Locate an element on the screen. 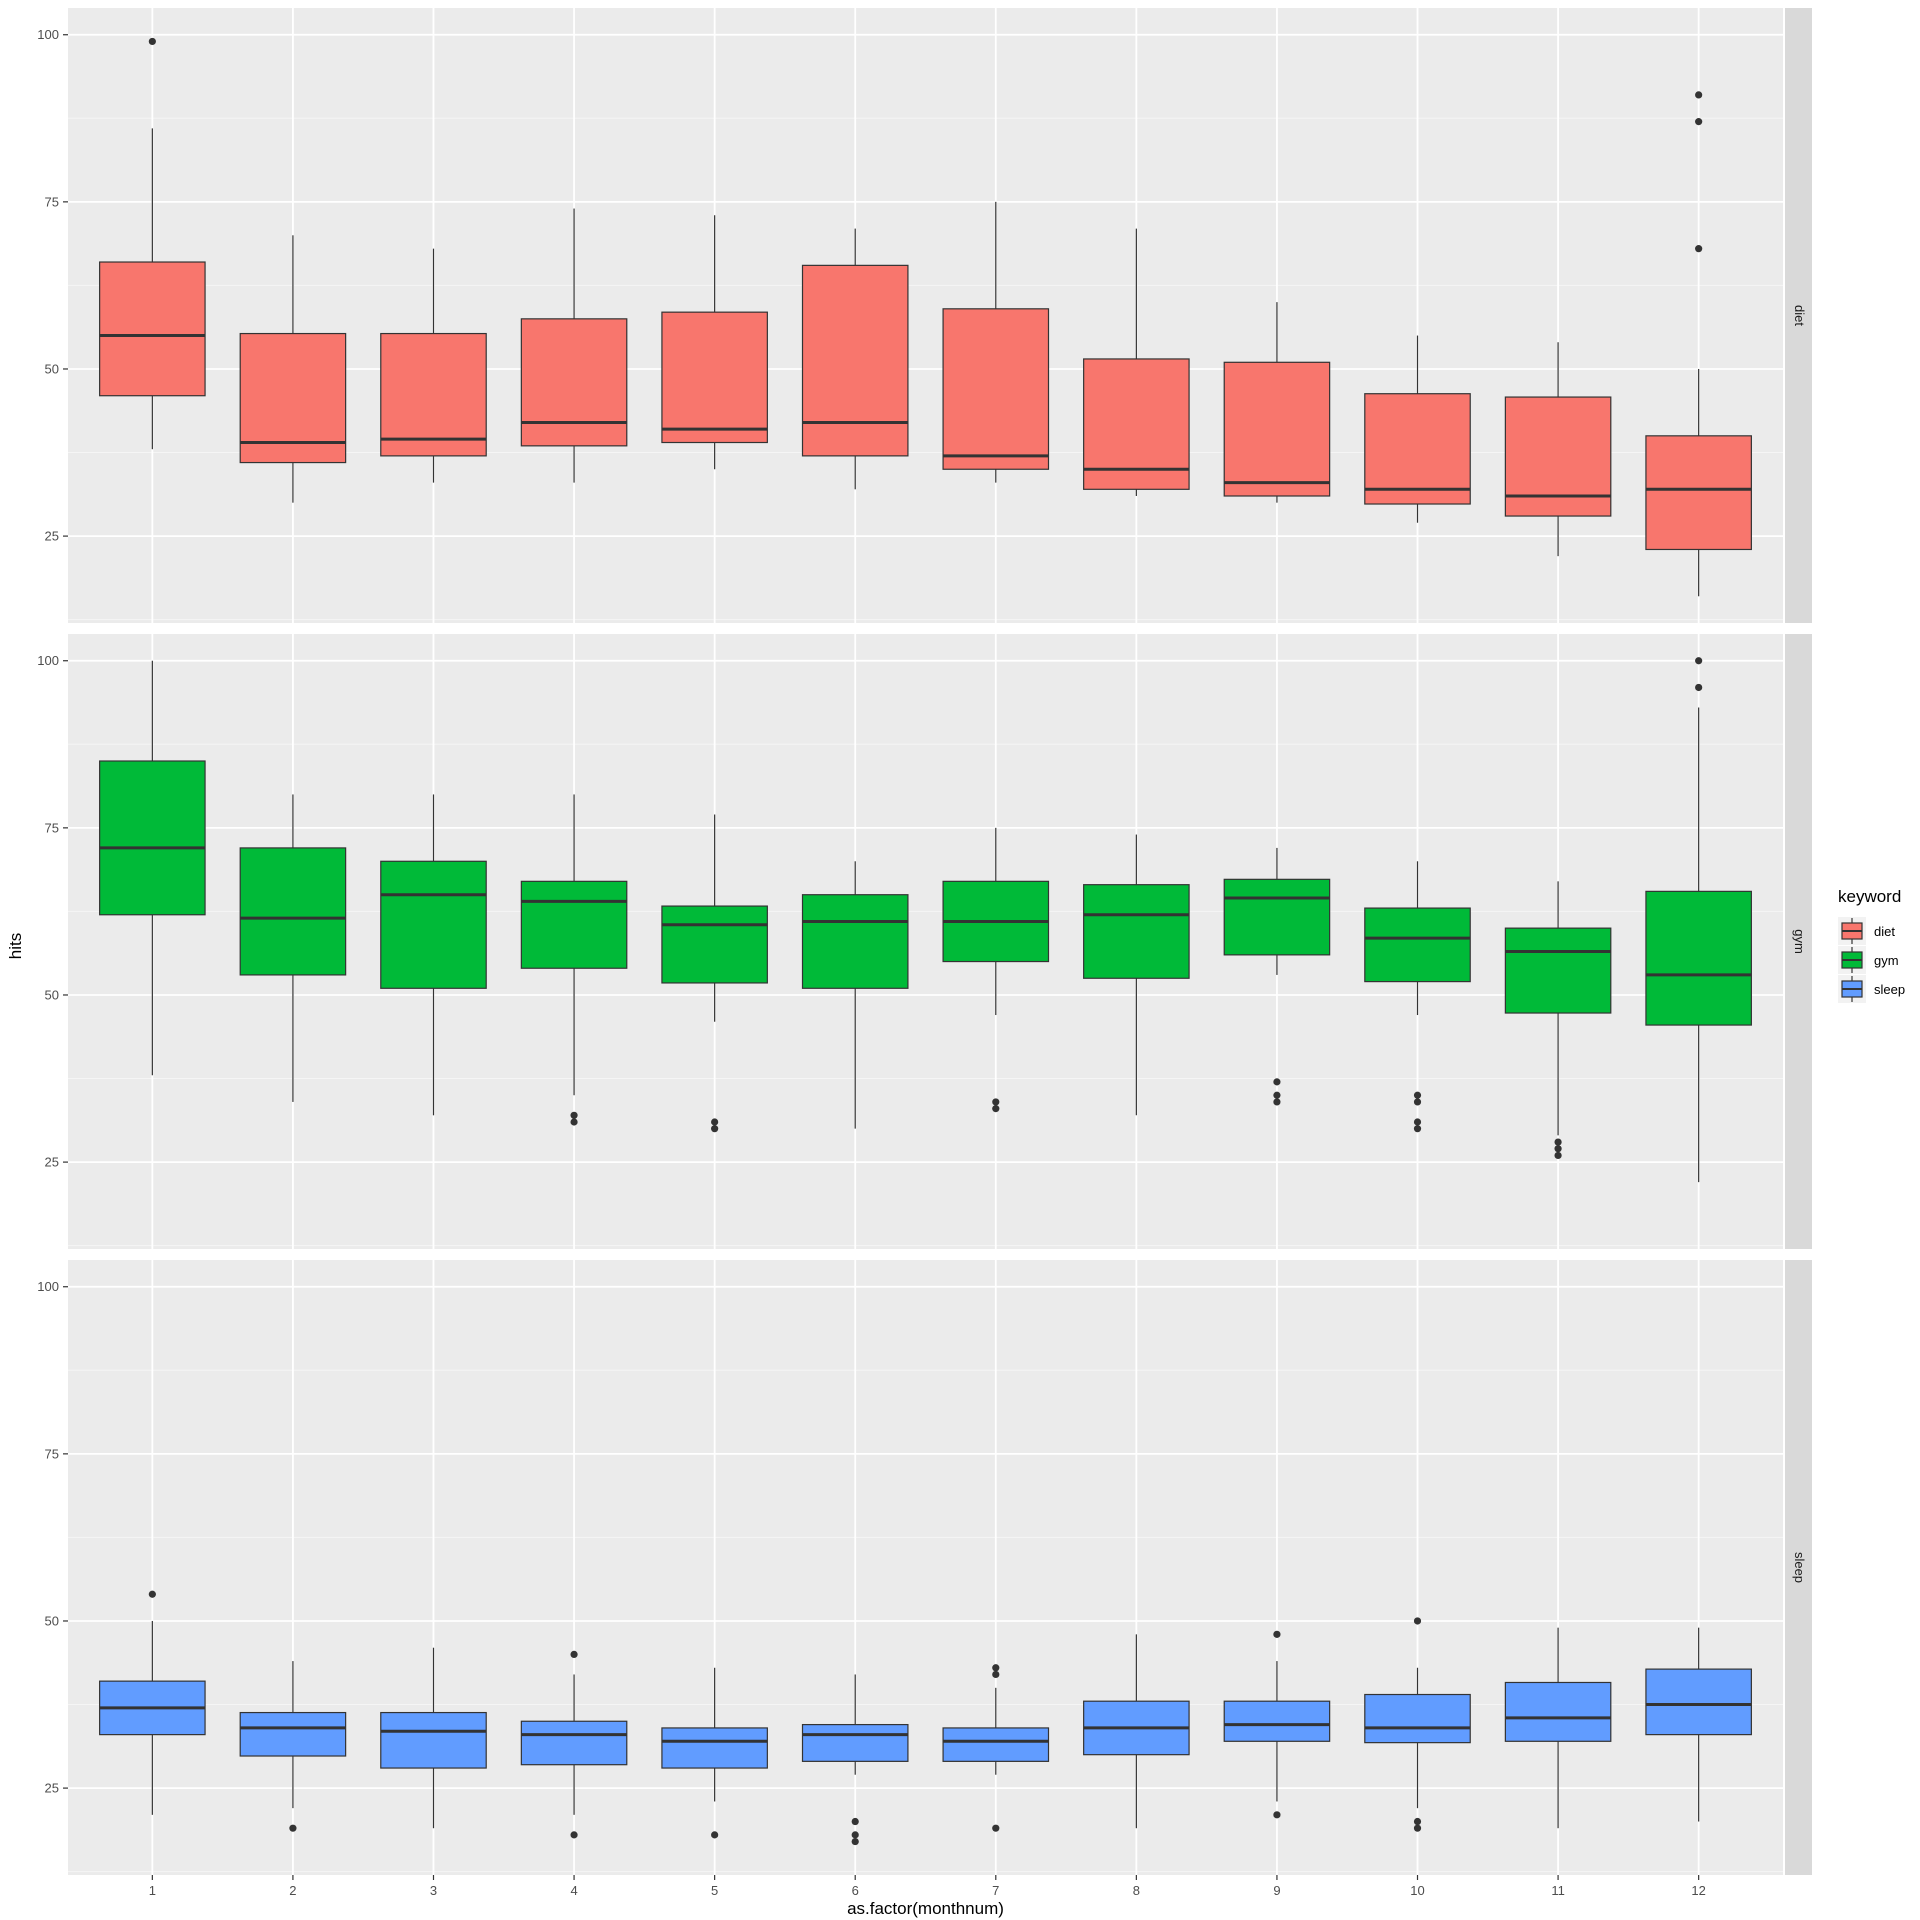 The height and width of the screenshot is (1920, 1920). legend-item-sleep: sleep is located at coordinates (1871, 989).